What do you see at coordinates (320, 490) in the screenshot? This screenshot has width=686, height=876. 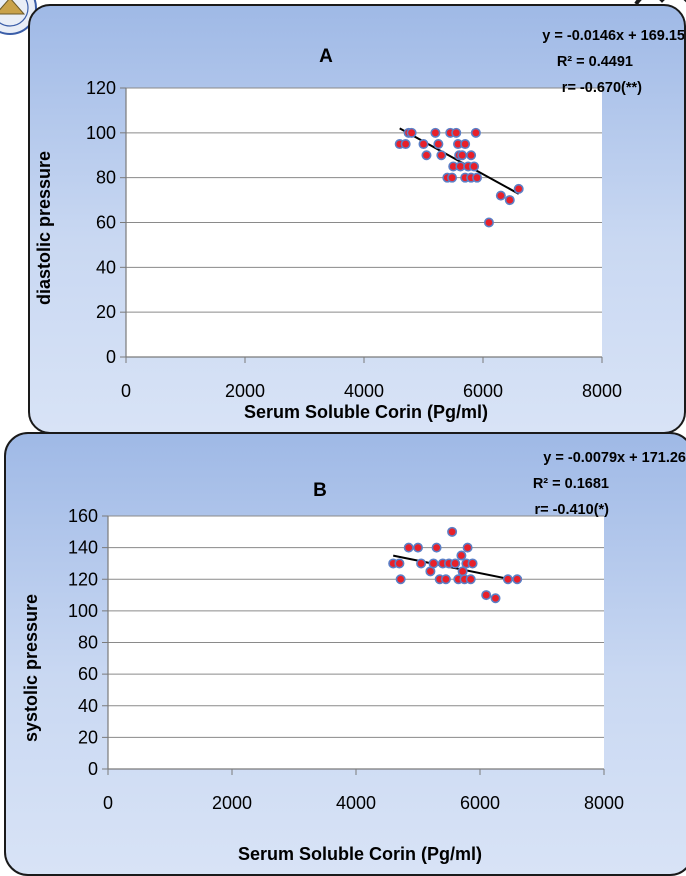 I see `chart-b-panel-label: B` at bounding box center [320, 490].